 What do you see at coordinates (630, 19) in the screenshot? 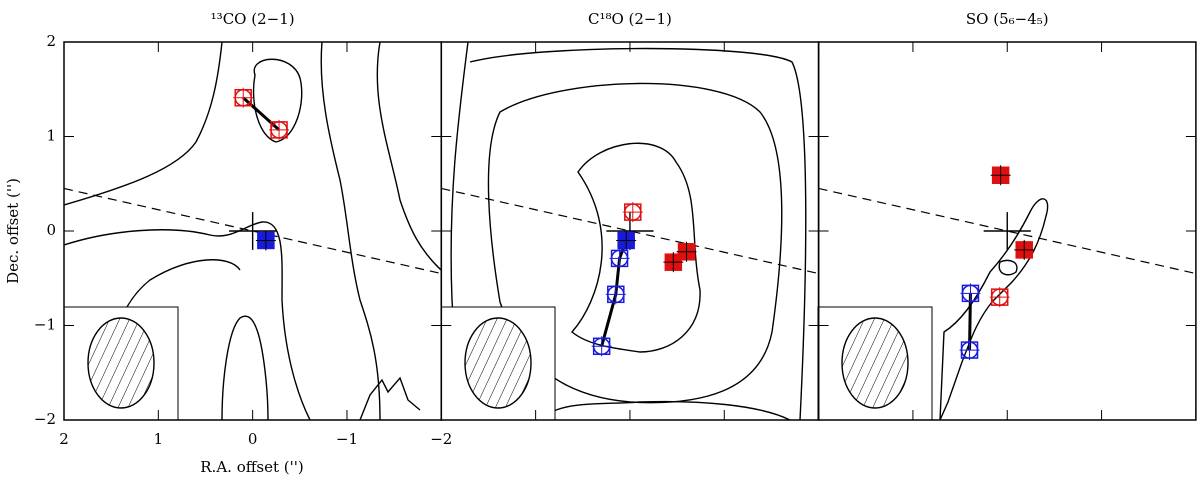
I see `panel-title: C¹⁸O (2−1)` at bounding box center [630, 19].